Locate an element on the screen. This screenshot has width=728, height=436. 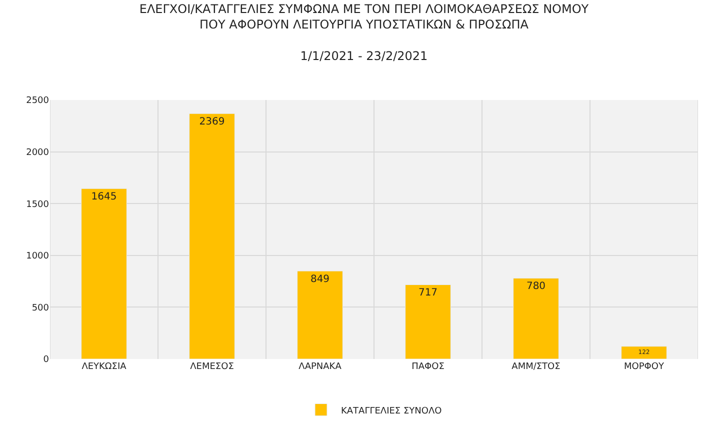
y-tick-label: 500 is located at coordinates (41, 308).